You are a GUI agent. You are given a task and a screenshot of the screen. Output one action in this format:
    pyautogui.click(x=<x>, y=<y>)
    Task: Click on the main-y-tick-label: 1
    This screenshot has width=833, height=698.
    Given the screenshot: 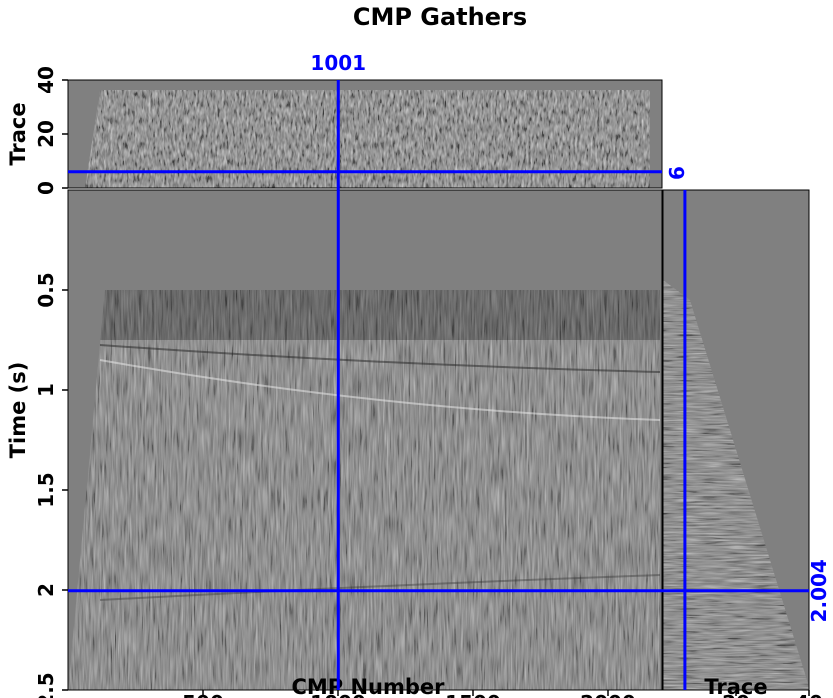 What is the action you would take?
    pyautogui.click(x=46, y=390)
    